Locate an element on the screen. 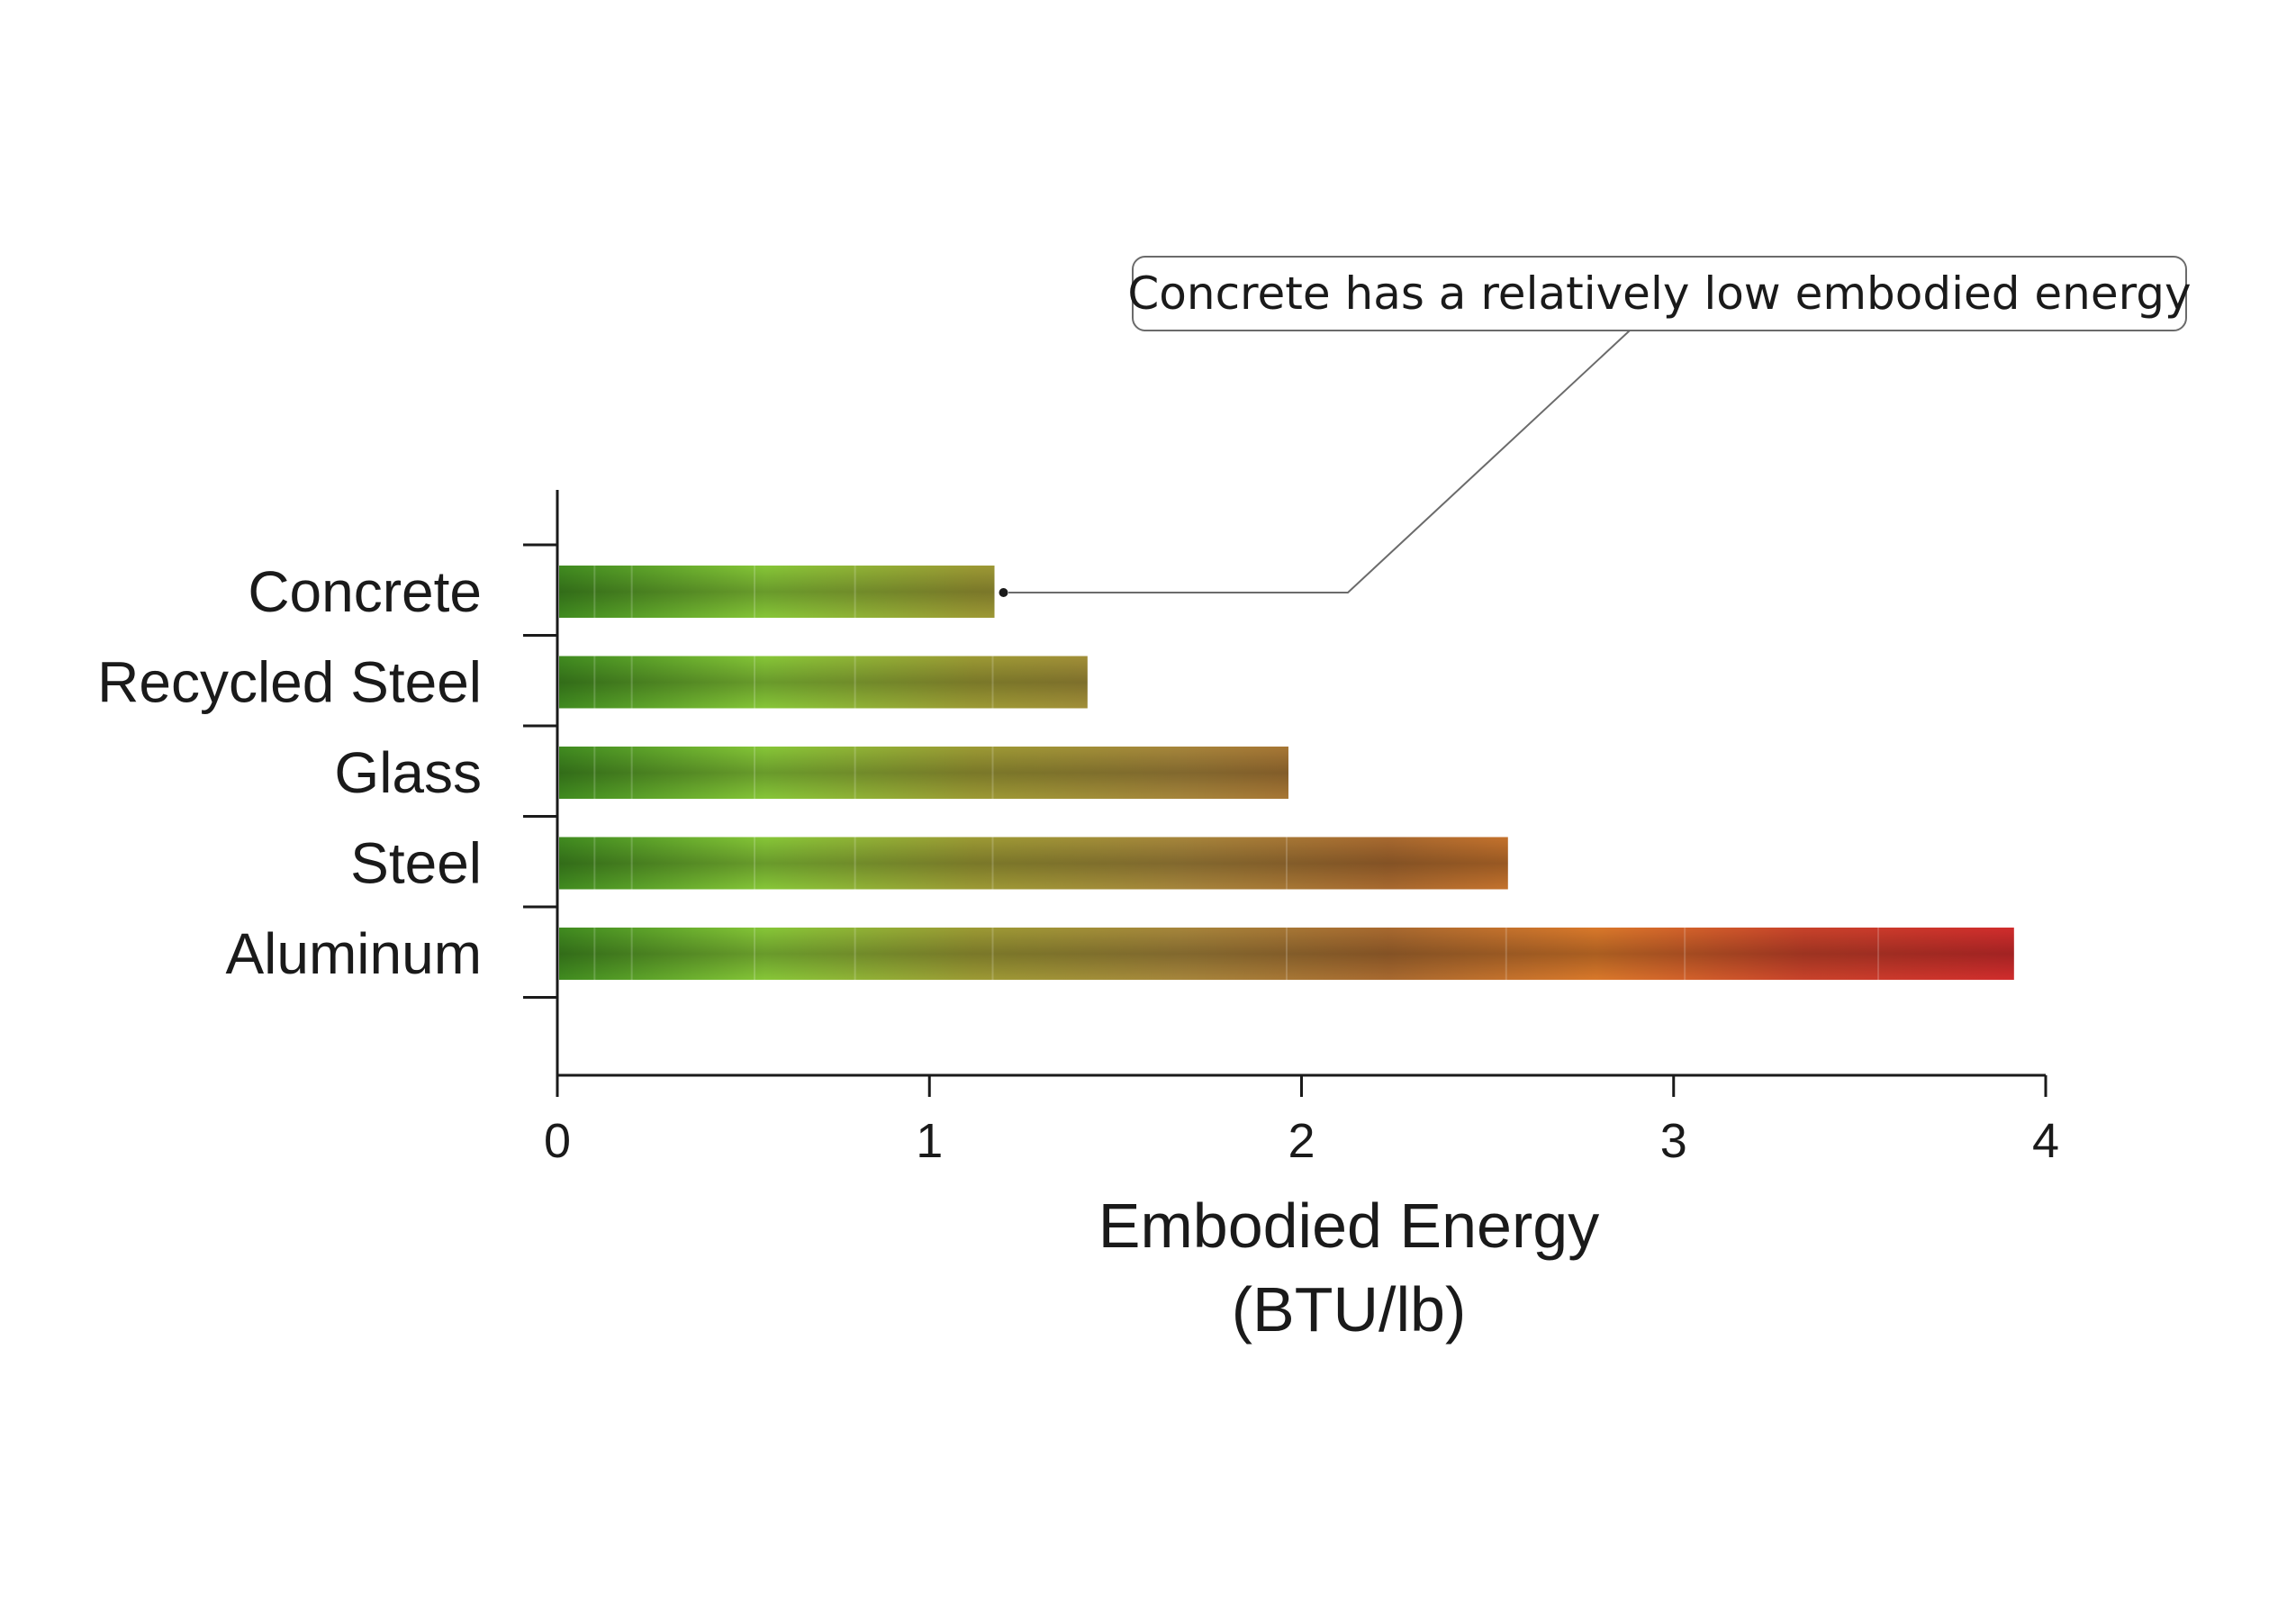 The height and width of the screenshot is (1621, 2296). x-tick-label: 3 is located at coordinates (1673, 1141).